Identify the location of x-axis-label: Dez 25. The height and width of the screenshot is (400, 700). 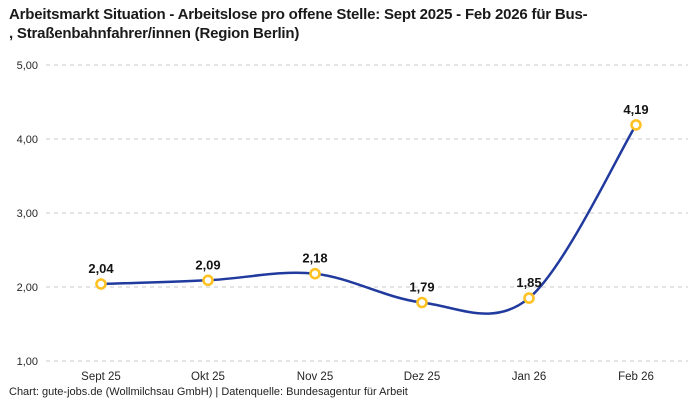
(422, 377).